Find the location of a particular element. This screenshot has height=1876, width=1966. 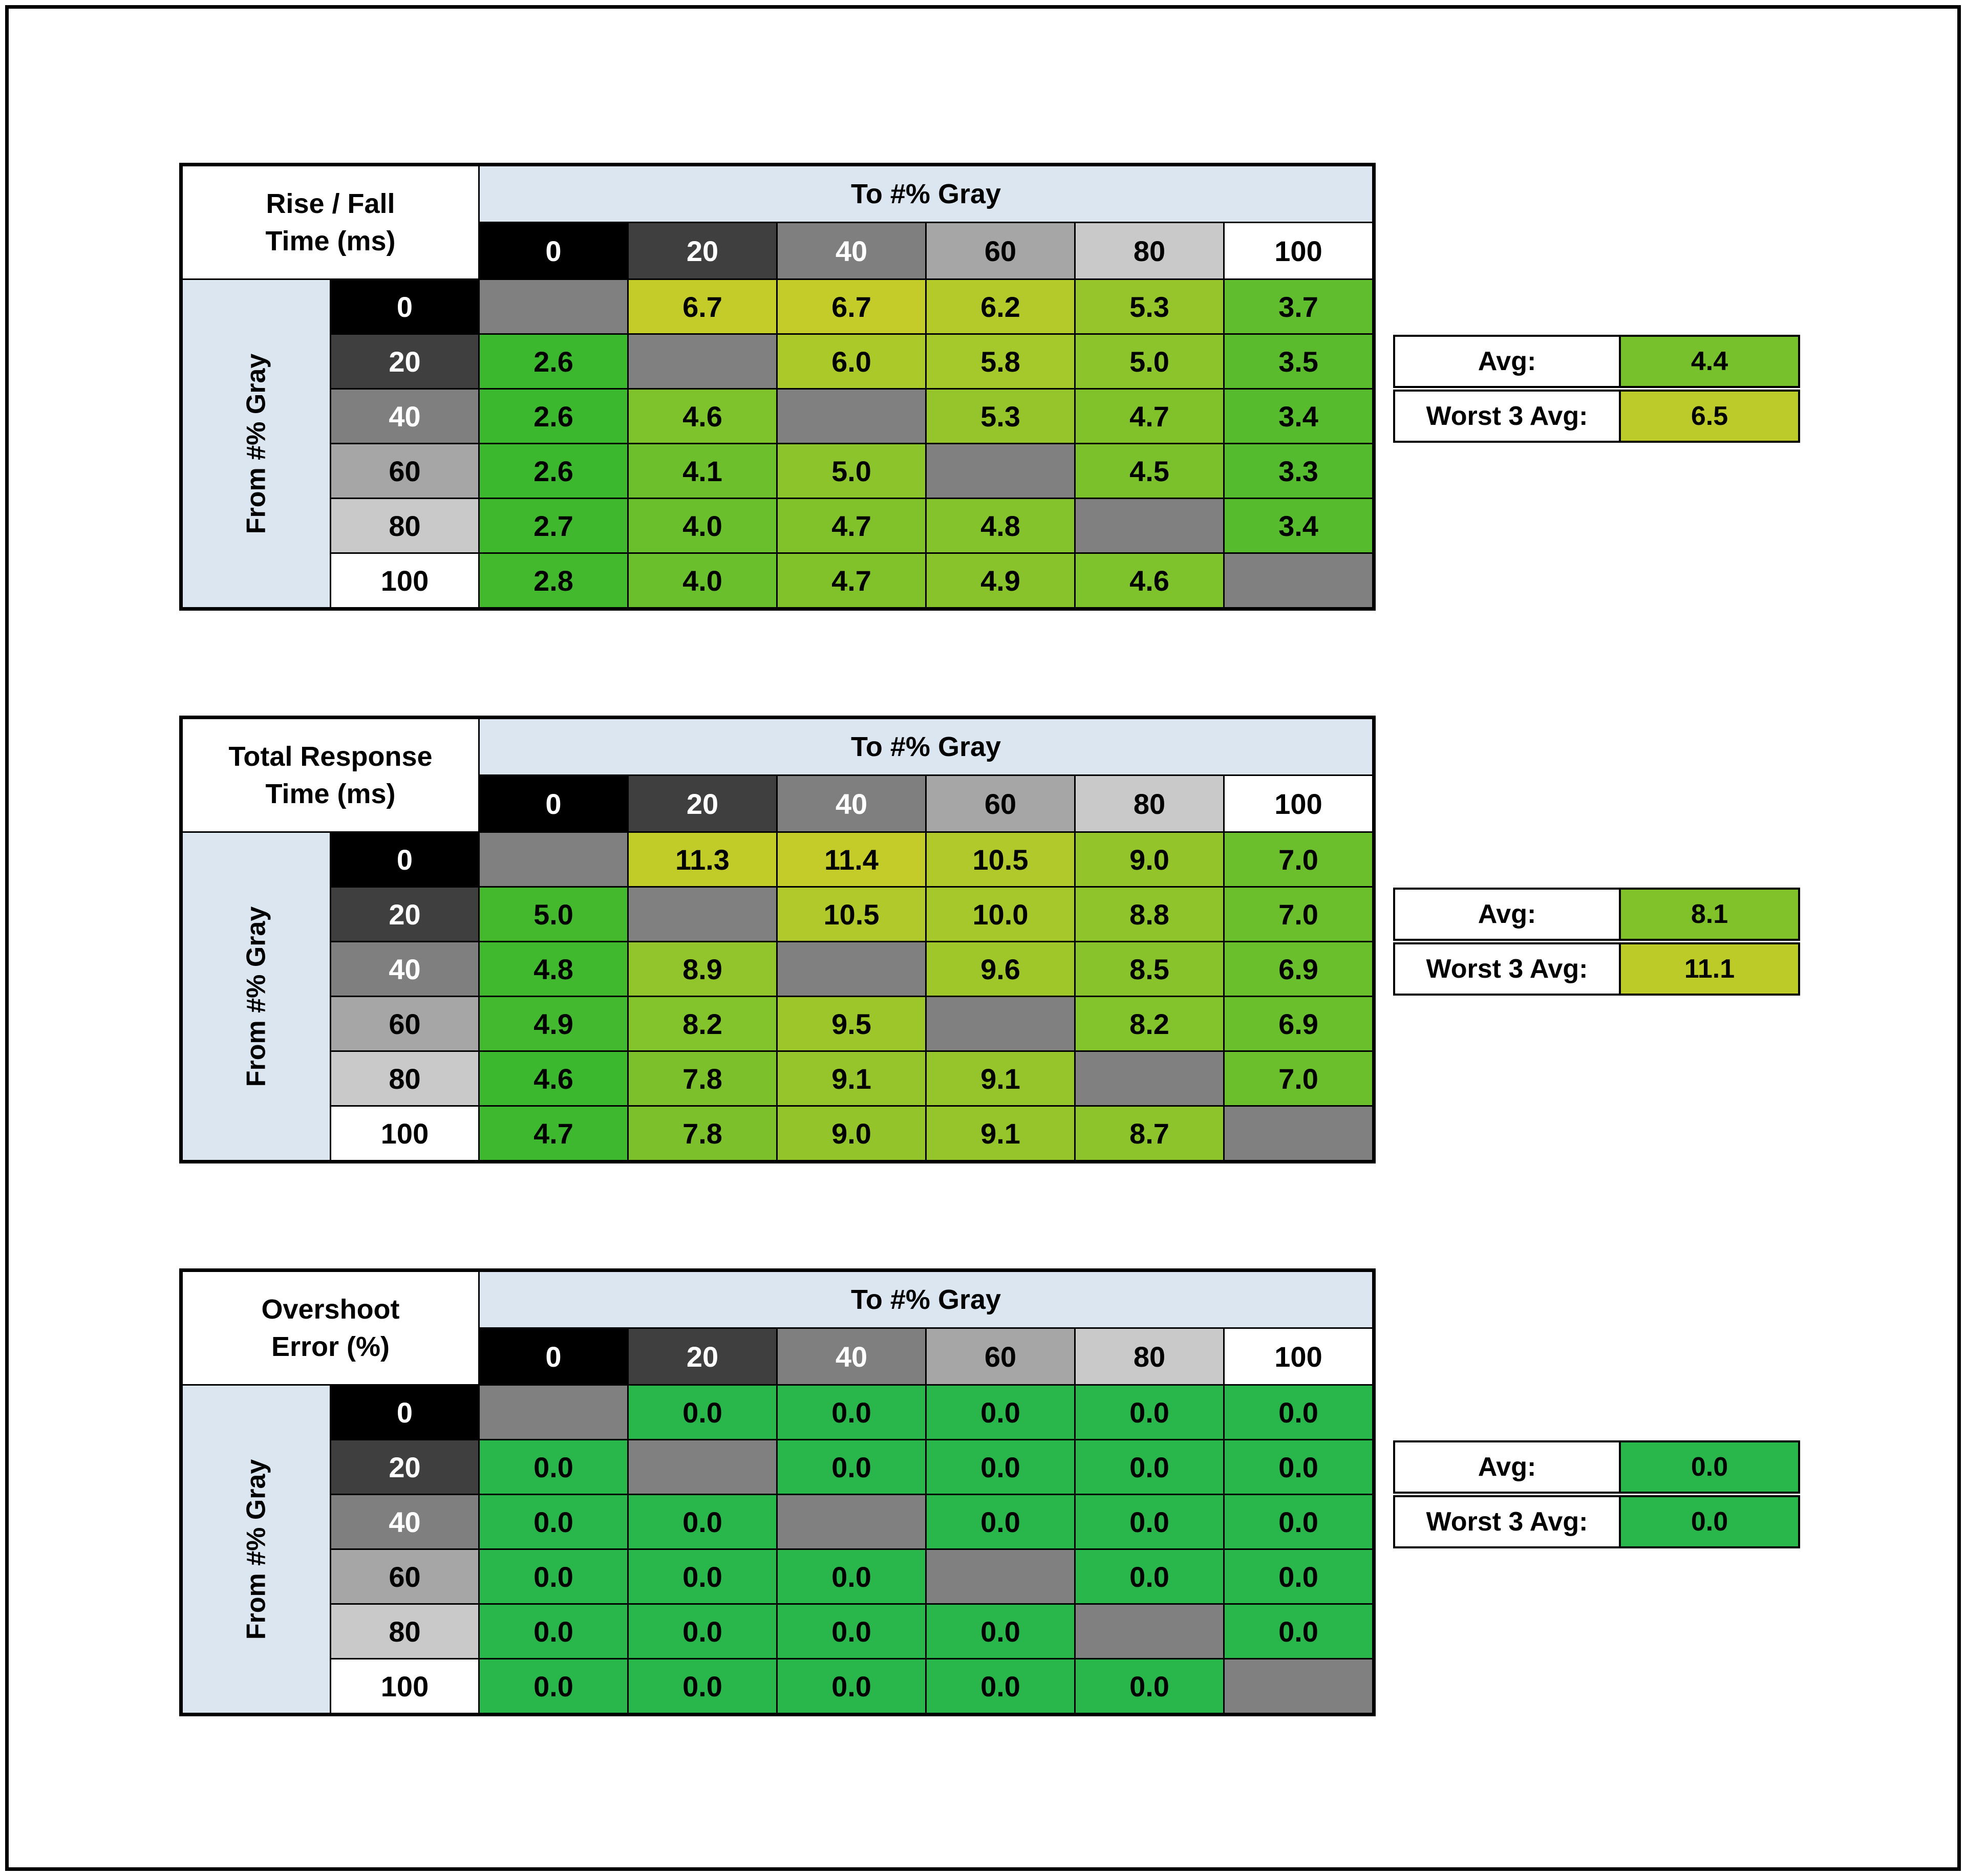

heatmap-cell: 2.8 is located at coordinates (554, 580).